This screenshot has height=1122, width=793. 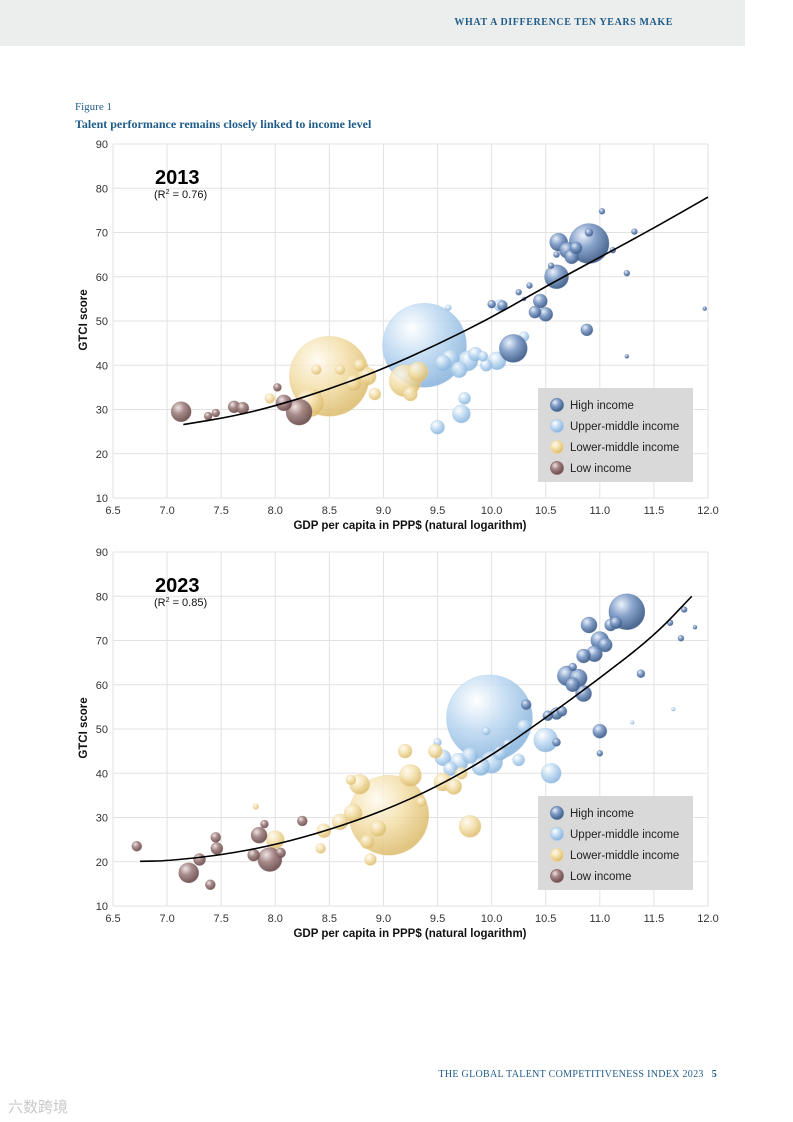 I want to click on x-tick-label: 7.5, so click(x=221, y=919).